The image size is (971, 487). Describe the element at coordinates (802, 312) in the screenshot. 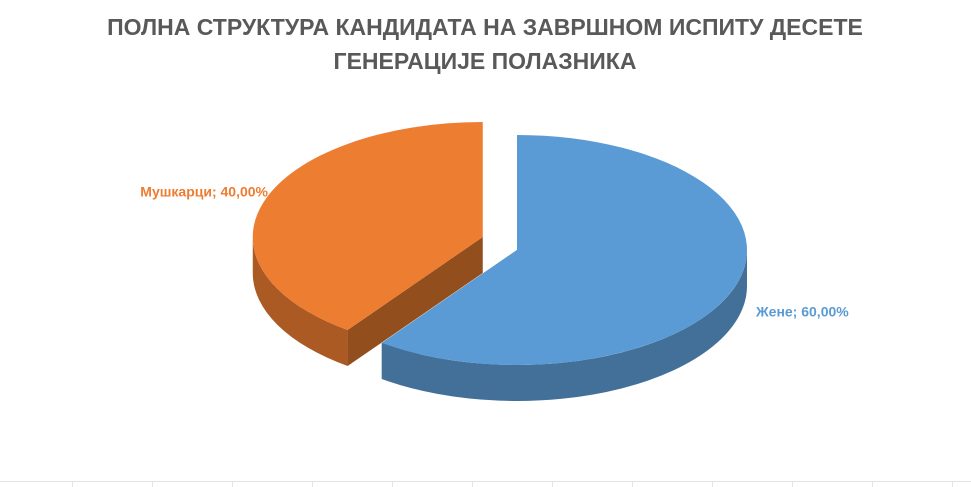

I see `data-label: Жене; 60,00%` at that location.